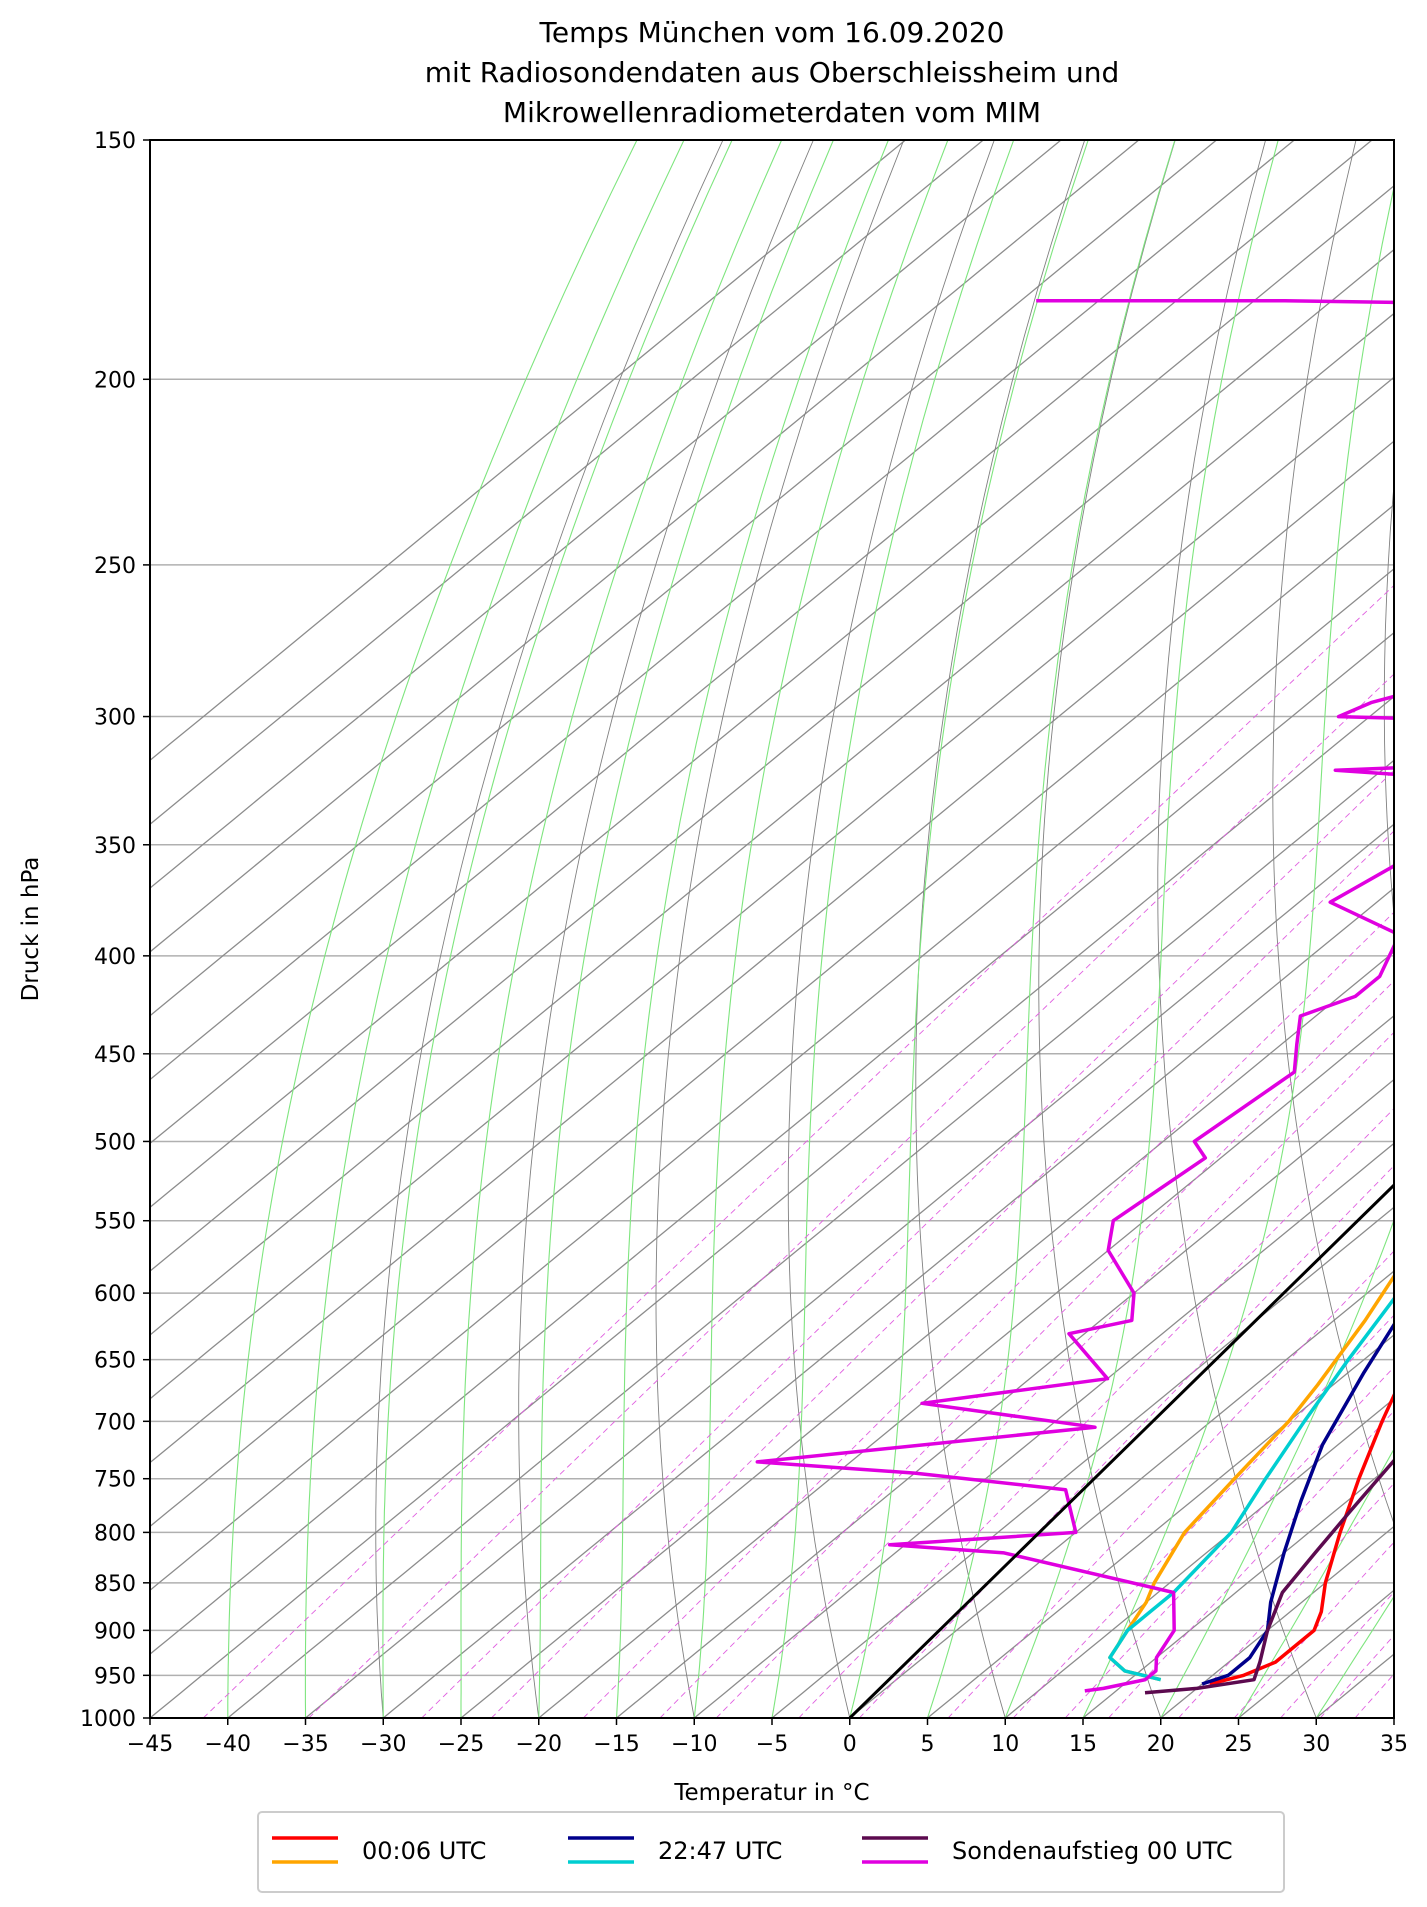 The image size is (1427, 1907). Describe the element at coordinates (772, 1744) in the screenshot. I see `x-tick-label: −5` at that location.